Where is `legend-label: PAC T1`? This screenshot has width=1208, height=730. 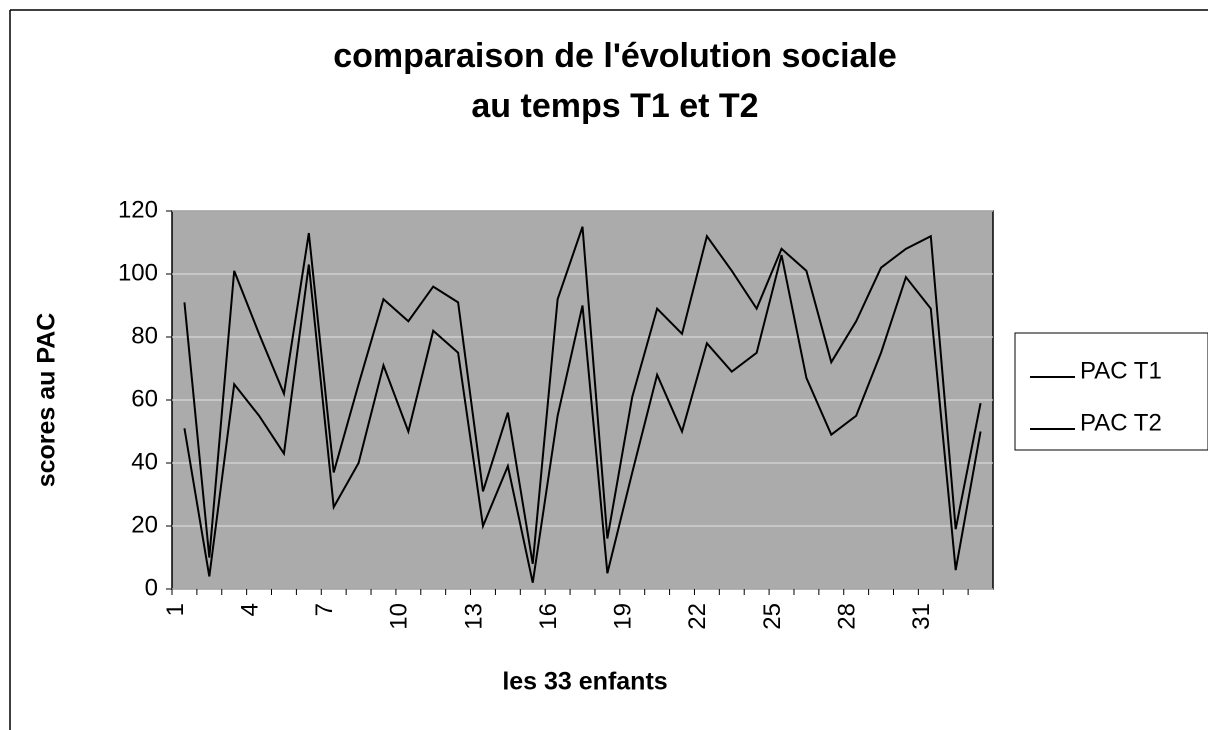 legend-label: PAC T1 is located at coordinates (1121, 370).